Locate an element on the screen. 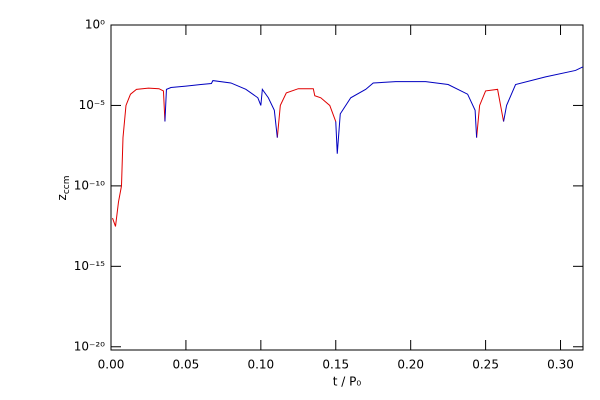  y-tick-label: 10⁻¹⁰ is located at coordinates (89, 185).